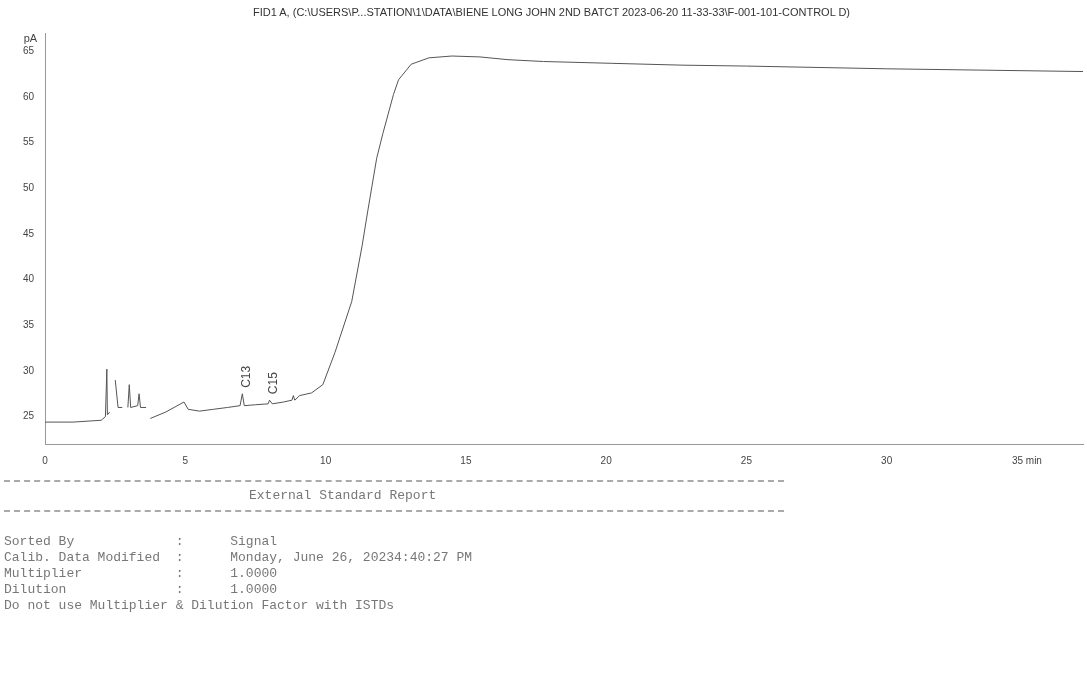  What do you see at coordinates (239, 558) in the screenshot?
I see `text: Calib. Data Modified : Monday, June 26, 20234:40:27 PM` at bounding box center [239, 558].